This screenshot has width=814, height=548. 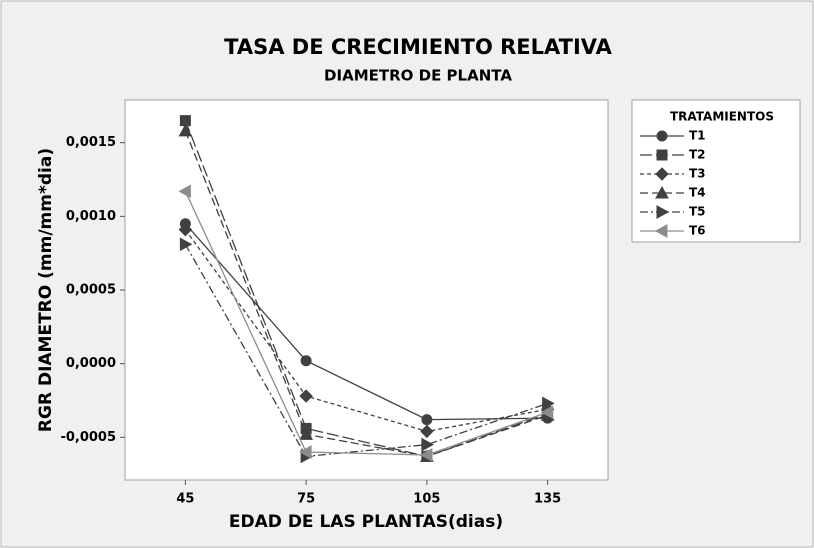 I want to click on legend-label: T6, so click(x=697, y=231).